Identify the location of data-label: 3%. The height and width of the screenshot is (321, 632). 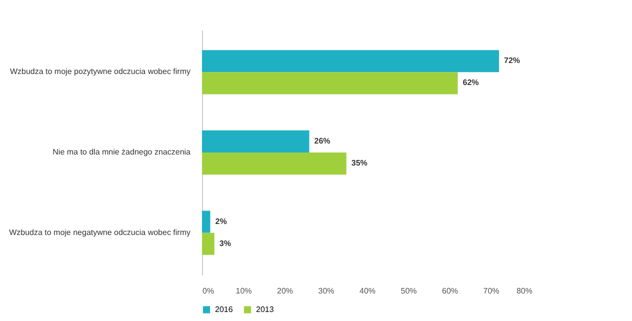
(225, 243).